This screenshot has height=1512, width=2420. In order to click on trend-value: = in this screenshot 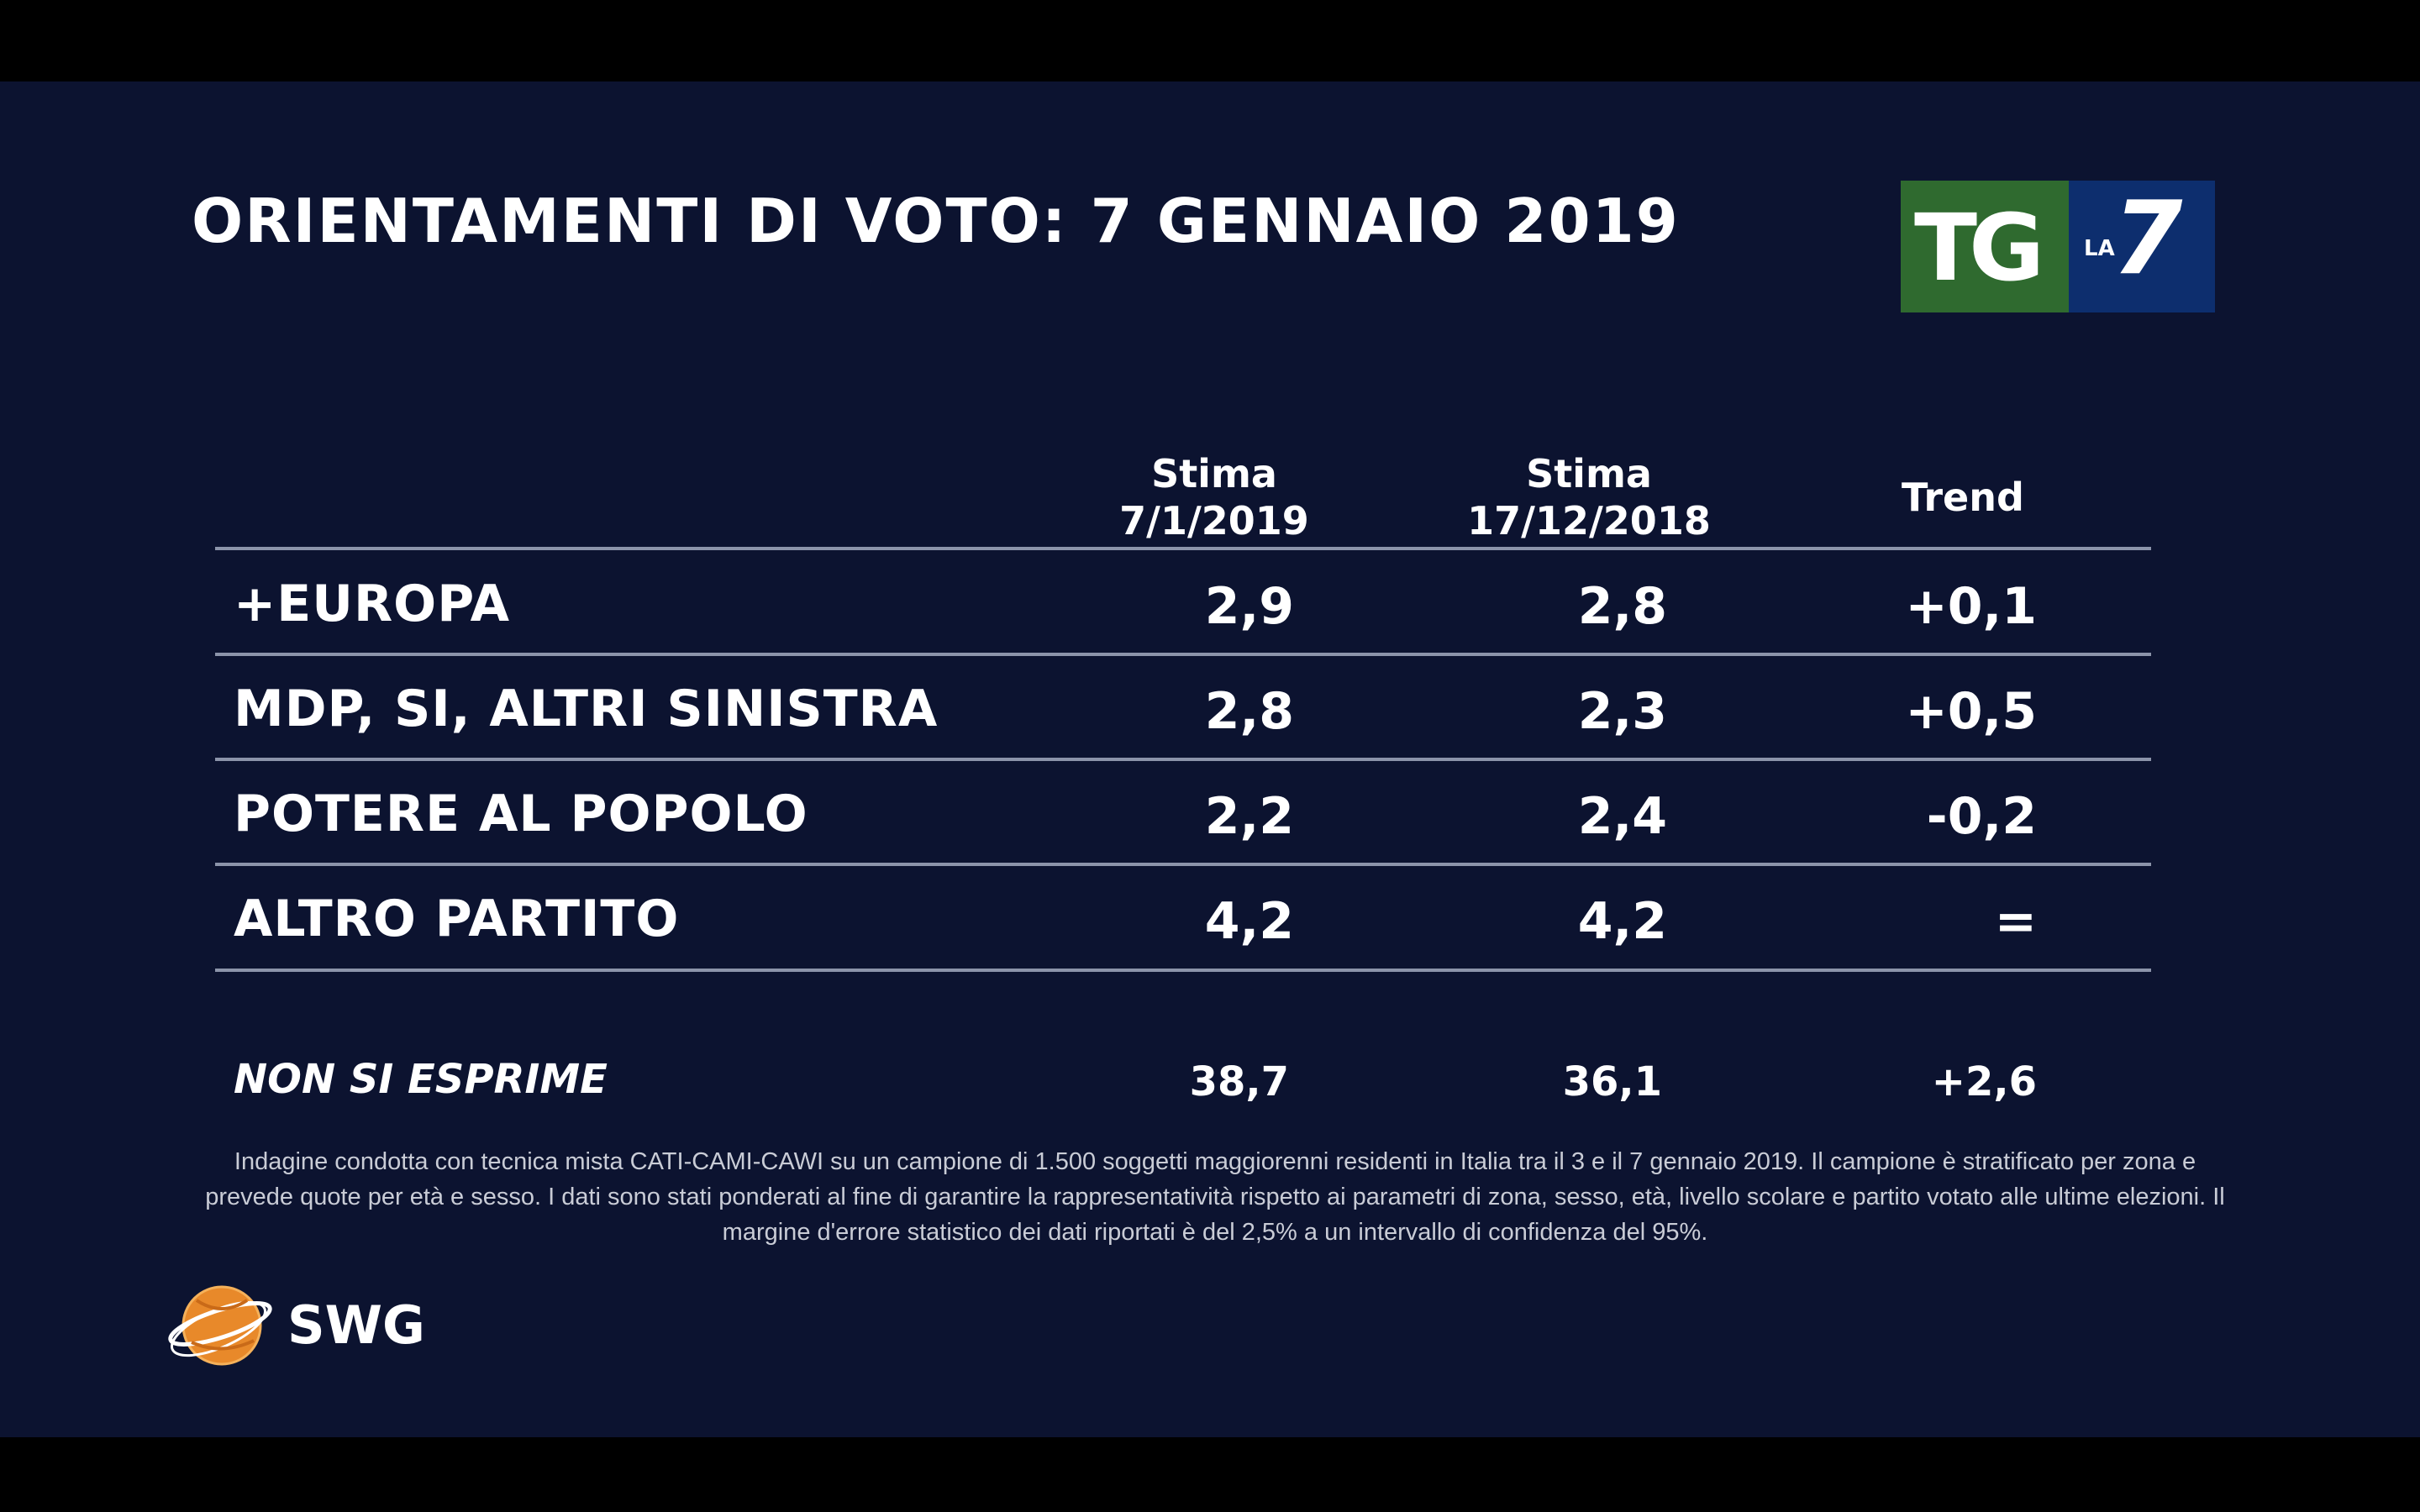, I will do `click(2015, 921)`.